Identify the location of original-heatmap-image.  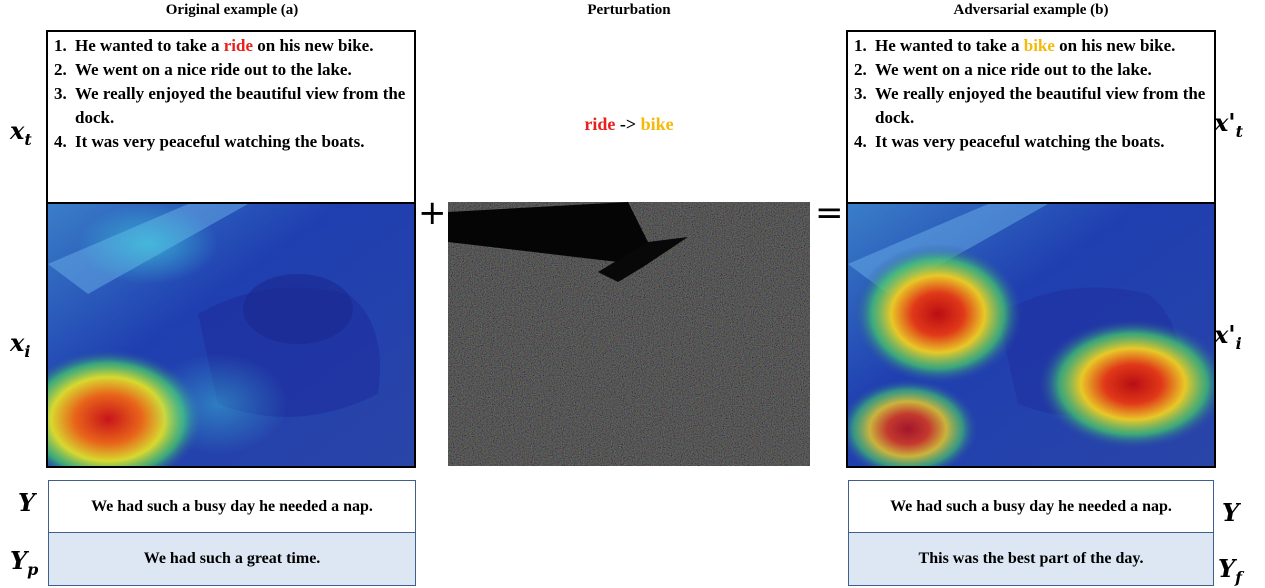
(231, 335).